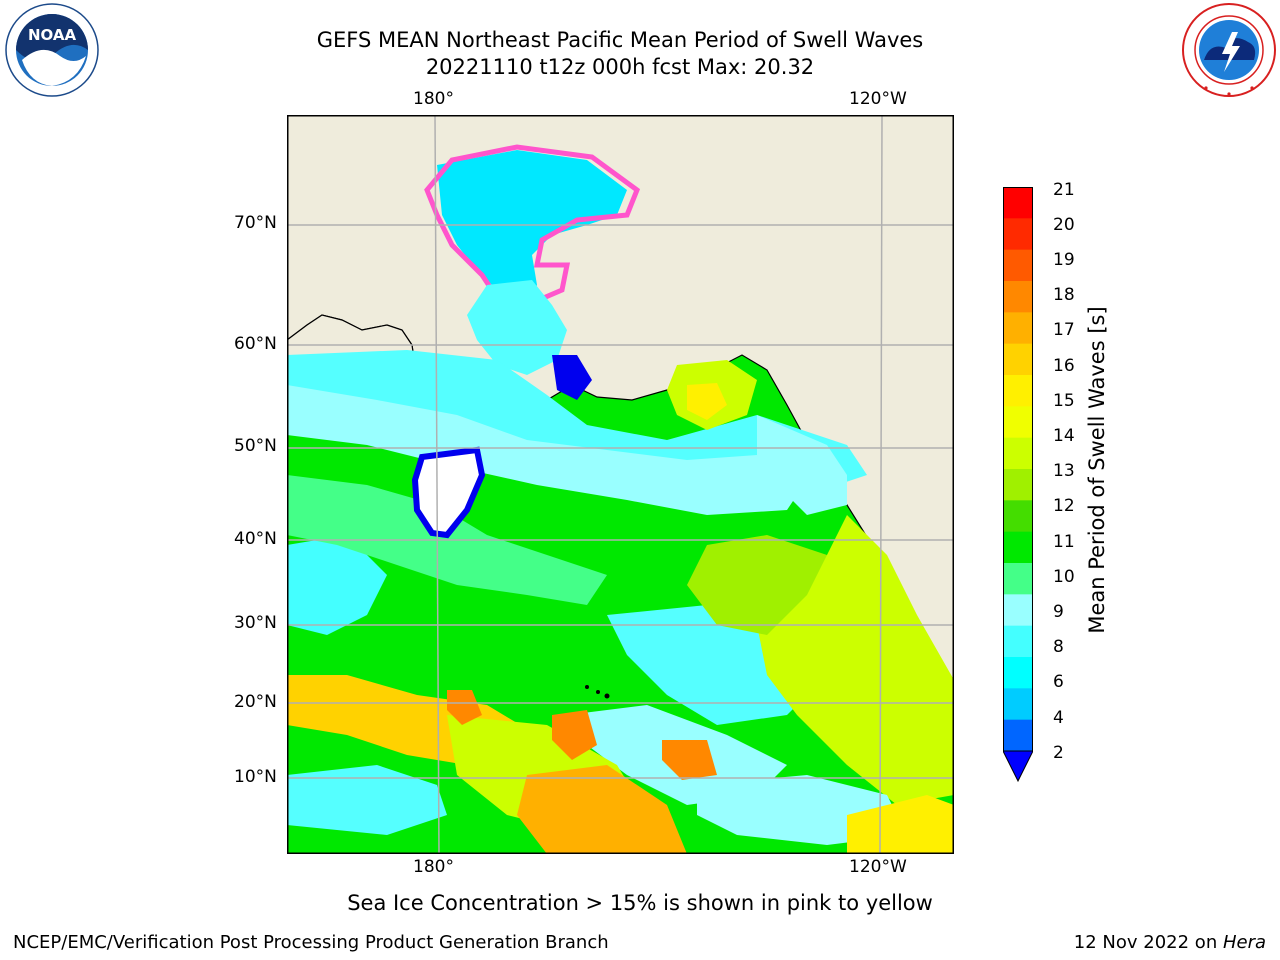  Describe the element at coordinates (802, 465) in the screenshot. I see `field-cyan-coast` at that location.